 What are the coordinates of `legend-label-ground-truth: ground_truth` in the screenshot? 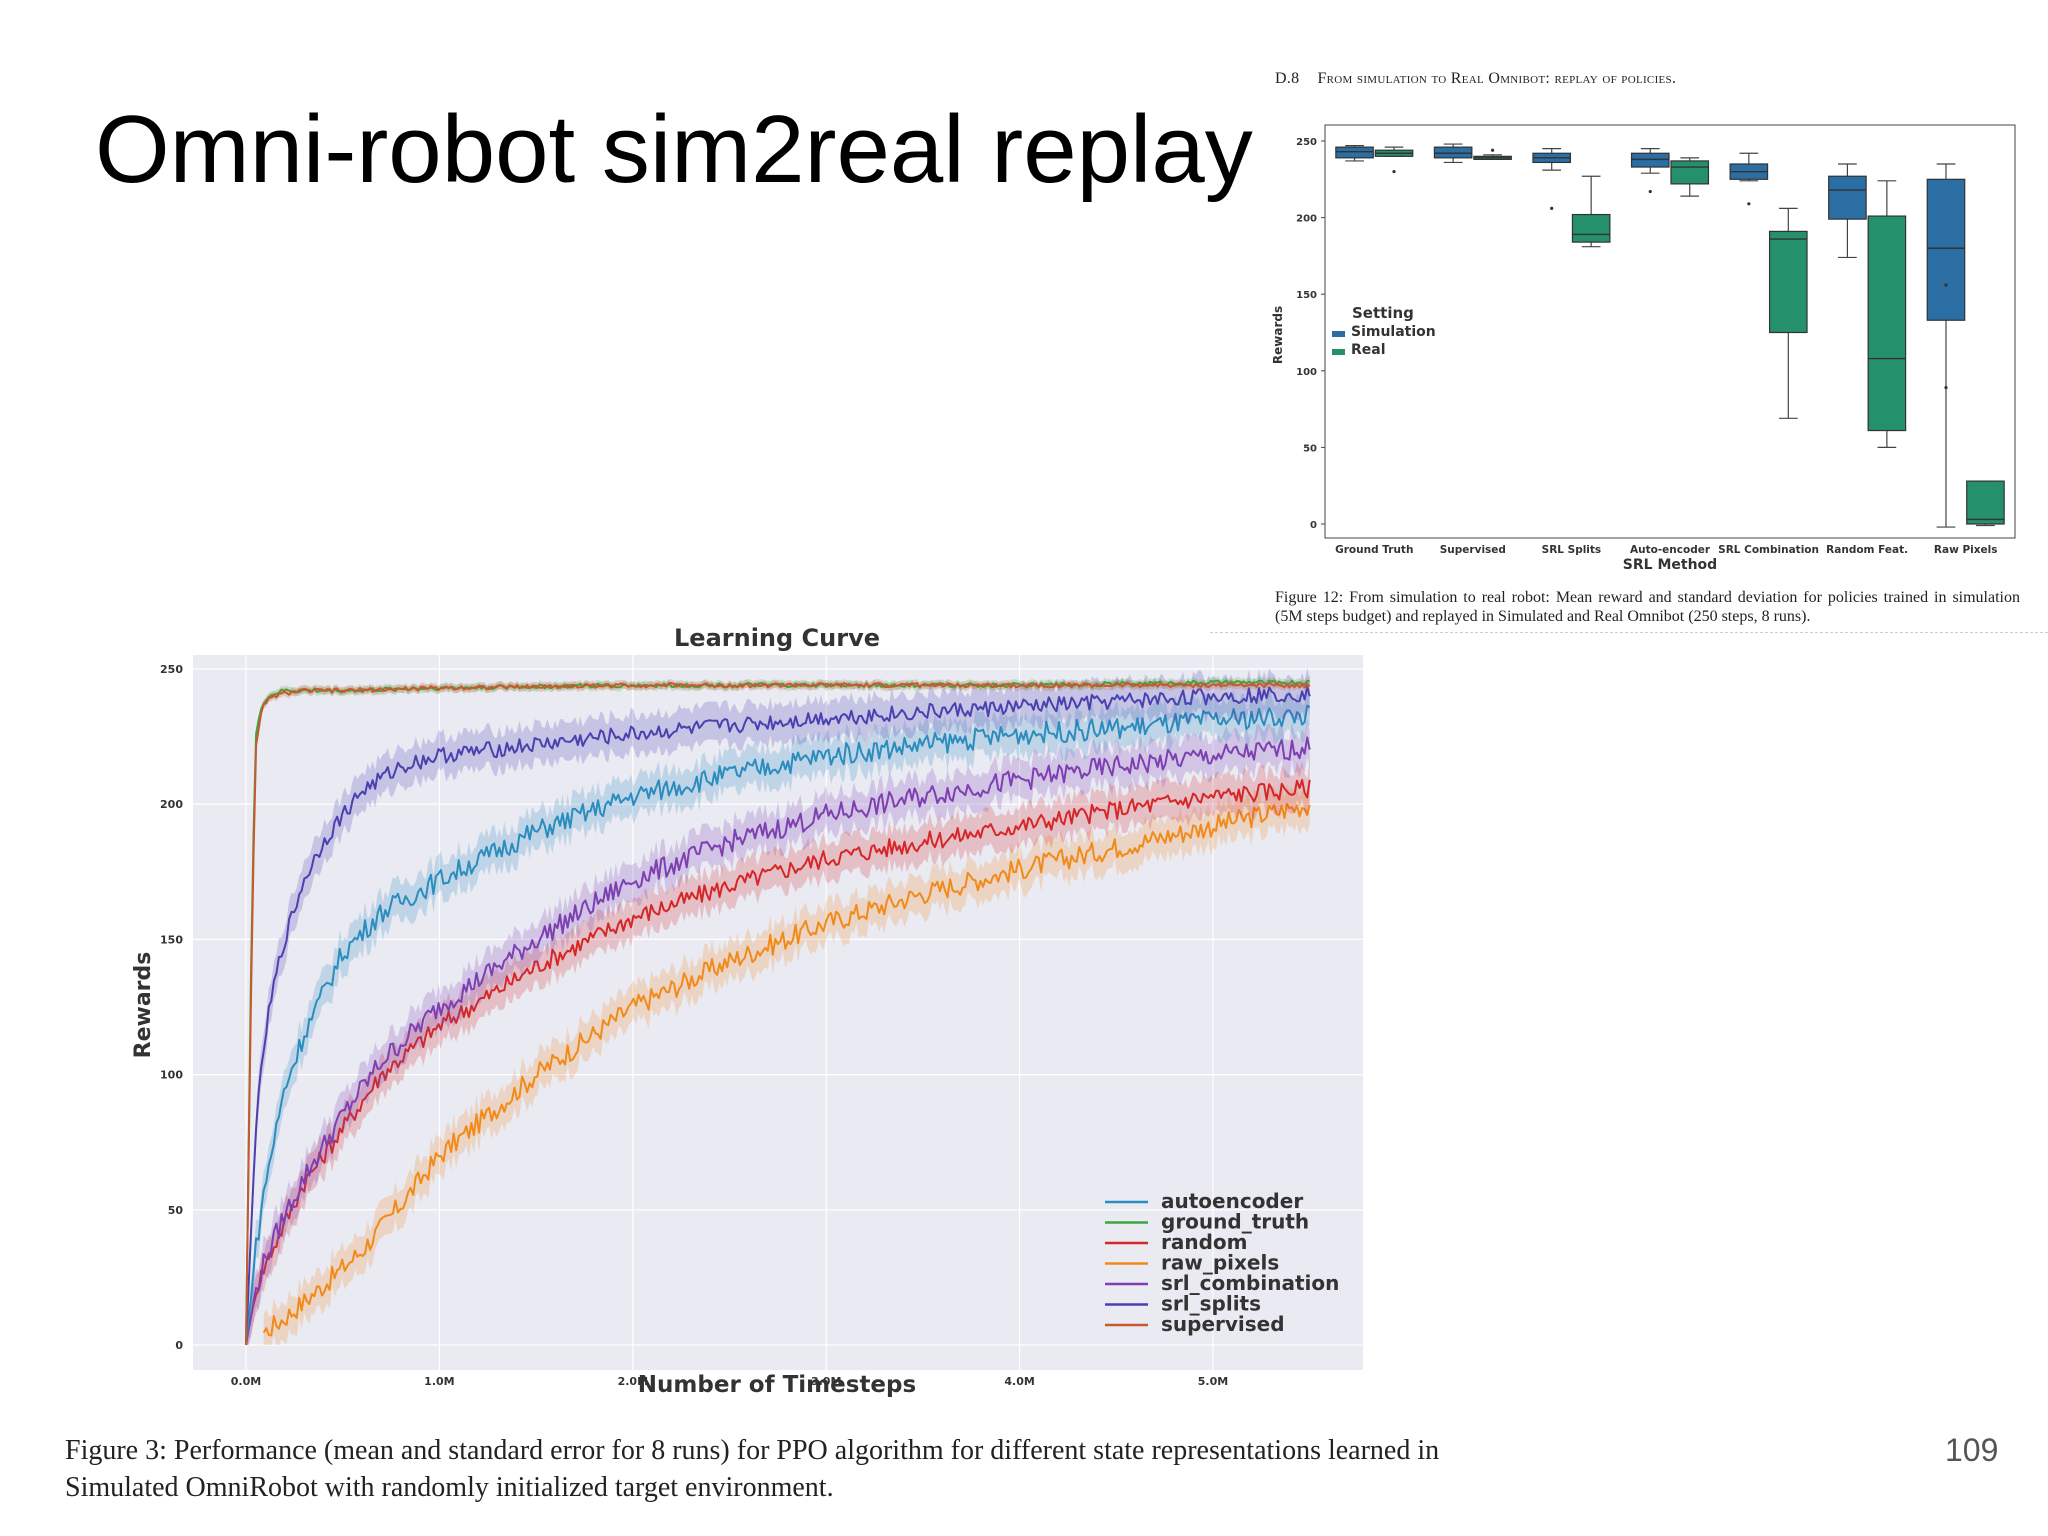 It's located at (1235, 1222).